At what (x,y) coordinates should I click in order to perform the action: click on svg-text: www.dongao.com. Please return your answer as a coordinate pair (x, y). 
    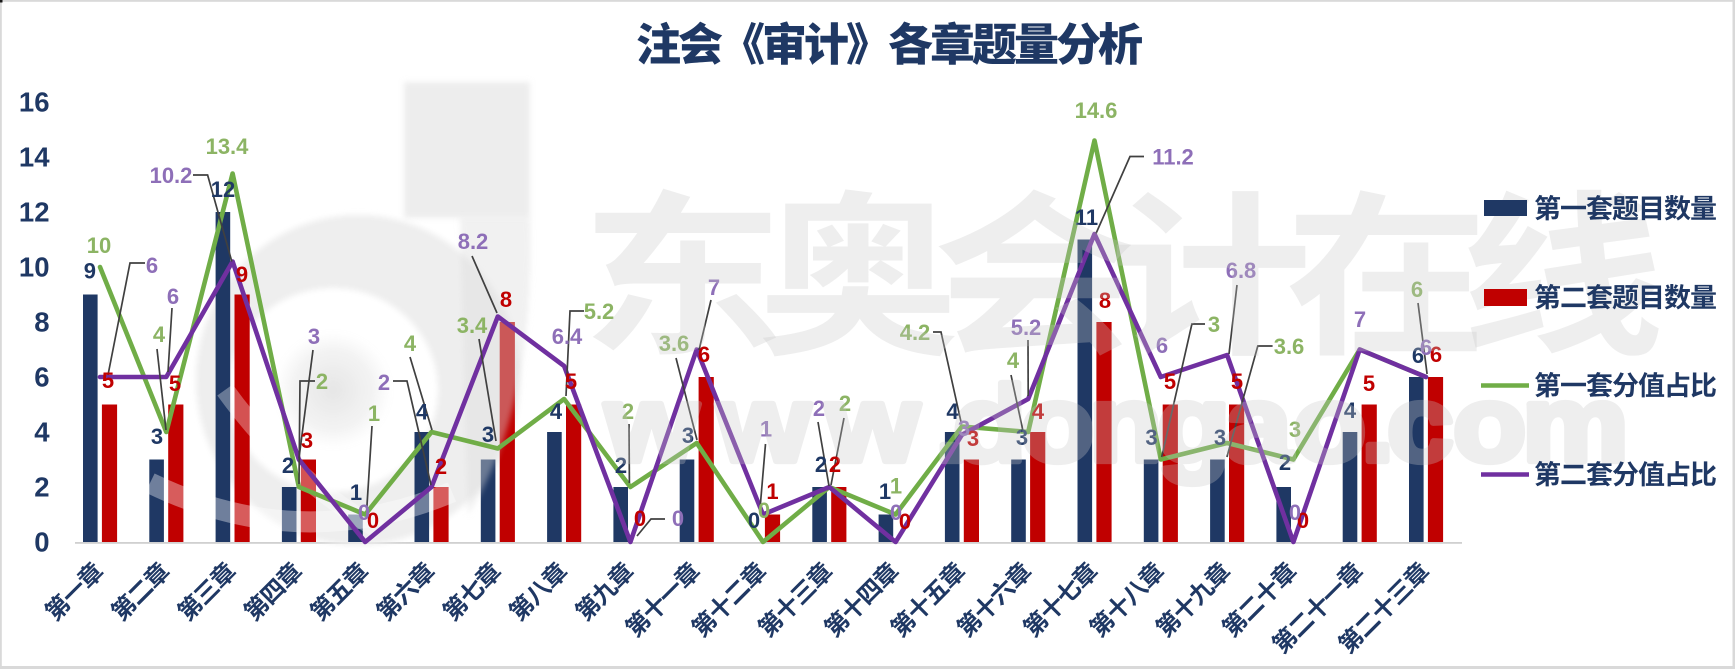
    Looking at the image, I should click on (1116, 425).